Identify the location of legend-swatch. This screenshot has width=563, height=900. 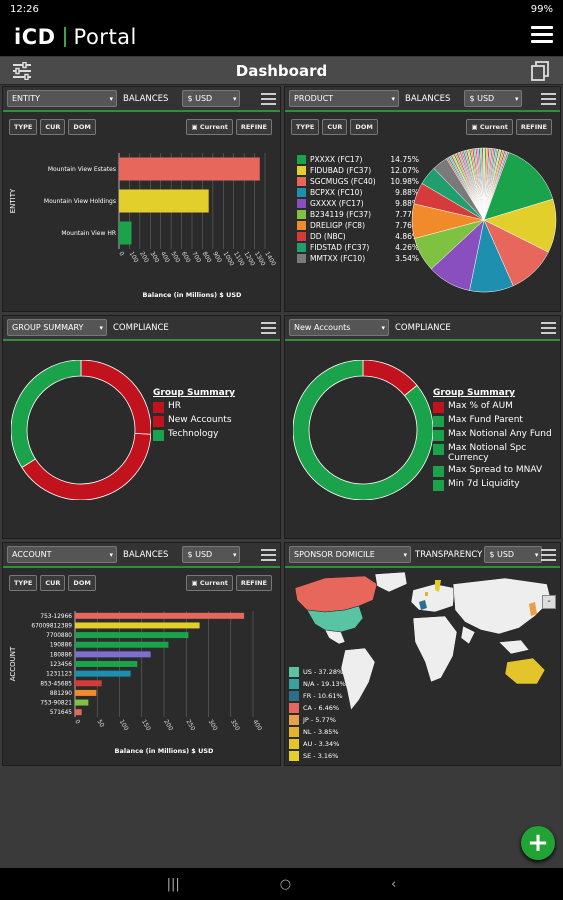
(301, 214).